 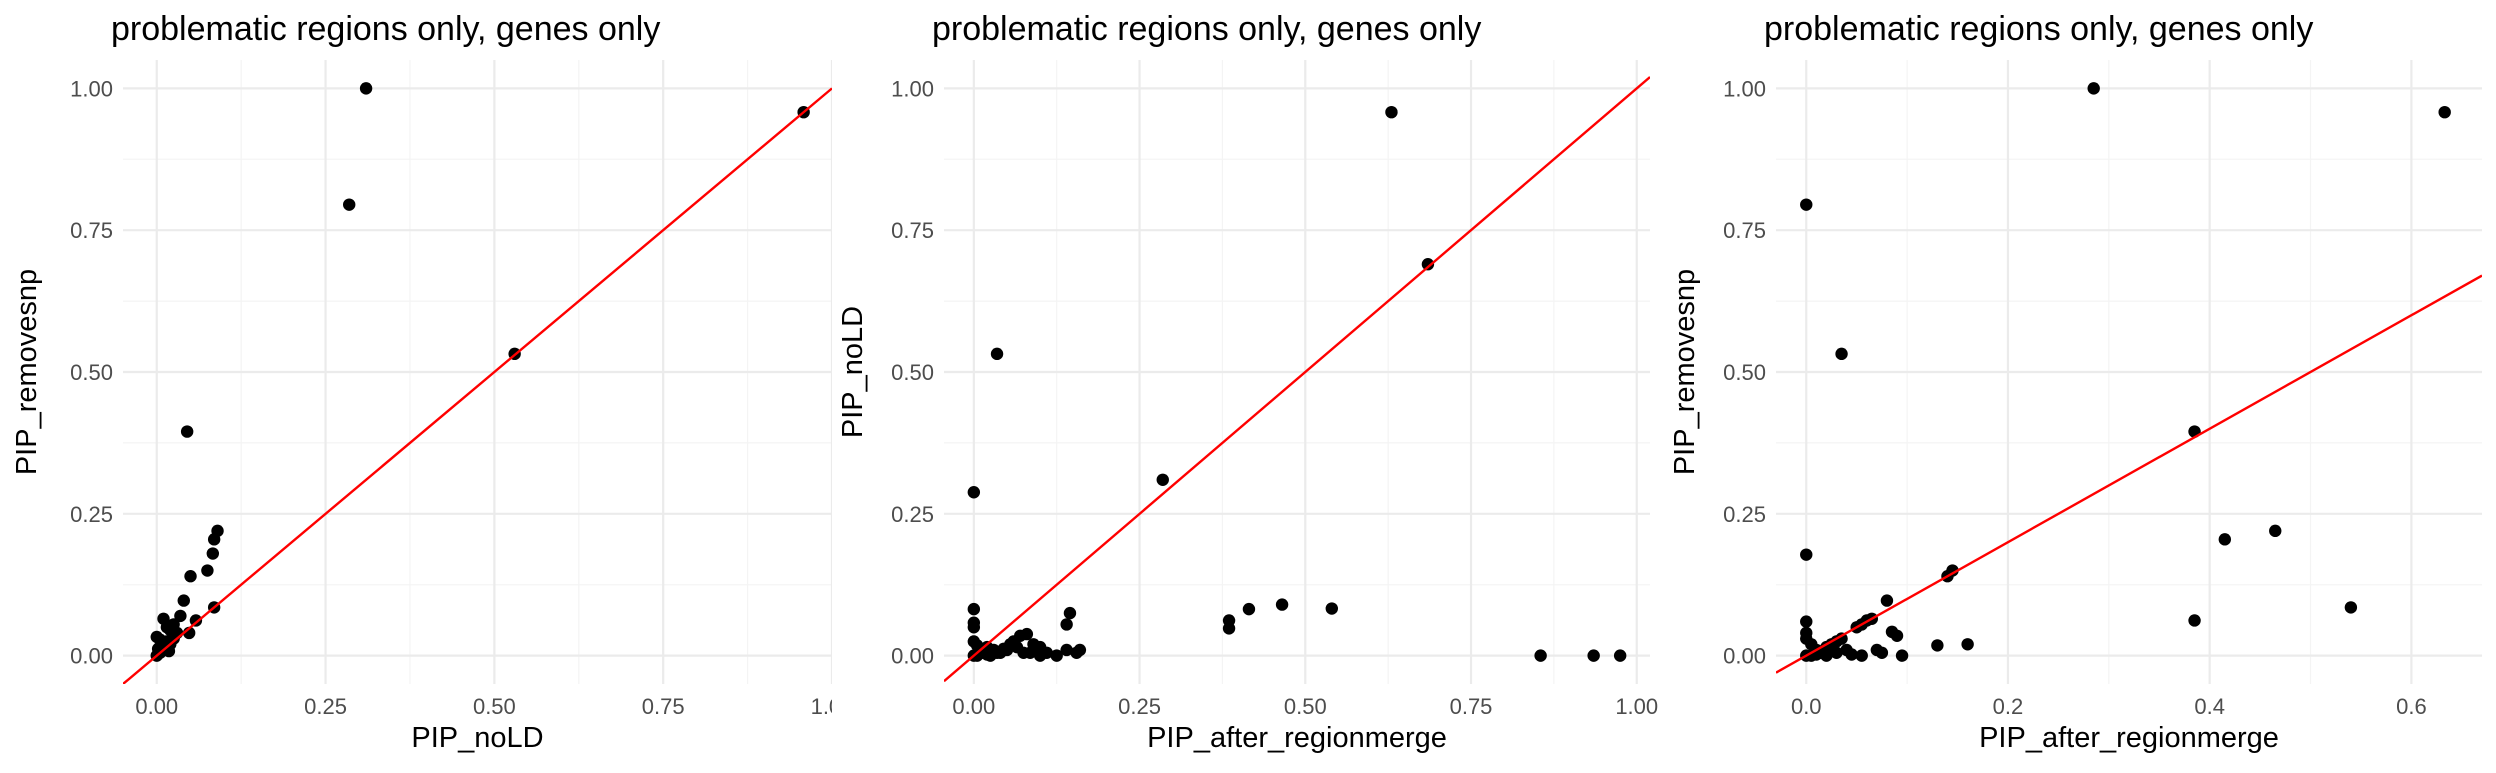 I want to click on x-tick-label: 0.6, so click(x=2411, y=706).